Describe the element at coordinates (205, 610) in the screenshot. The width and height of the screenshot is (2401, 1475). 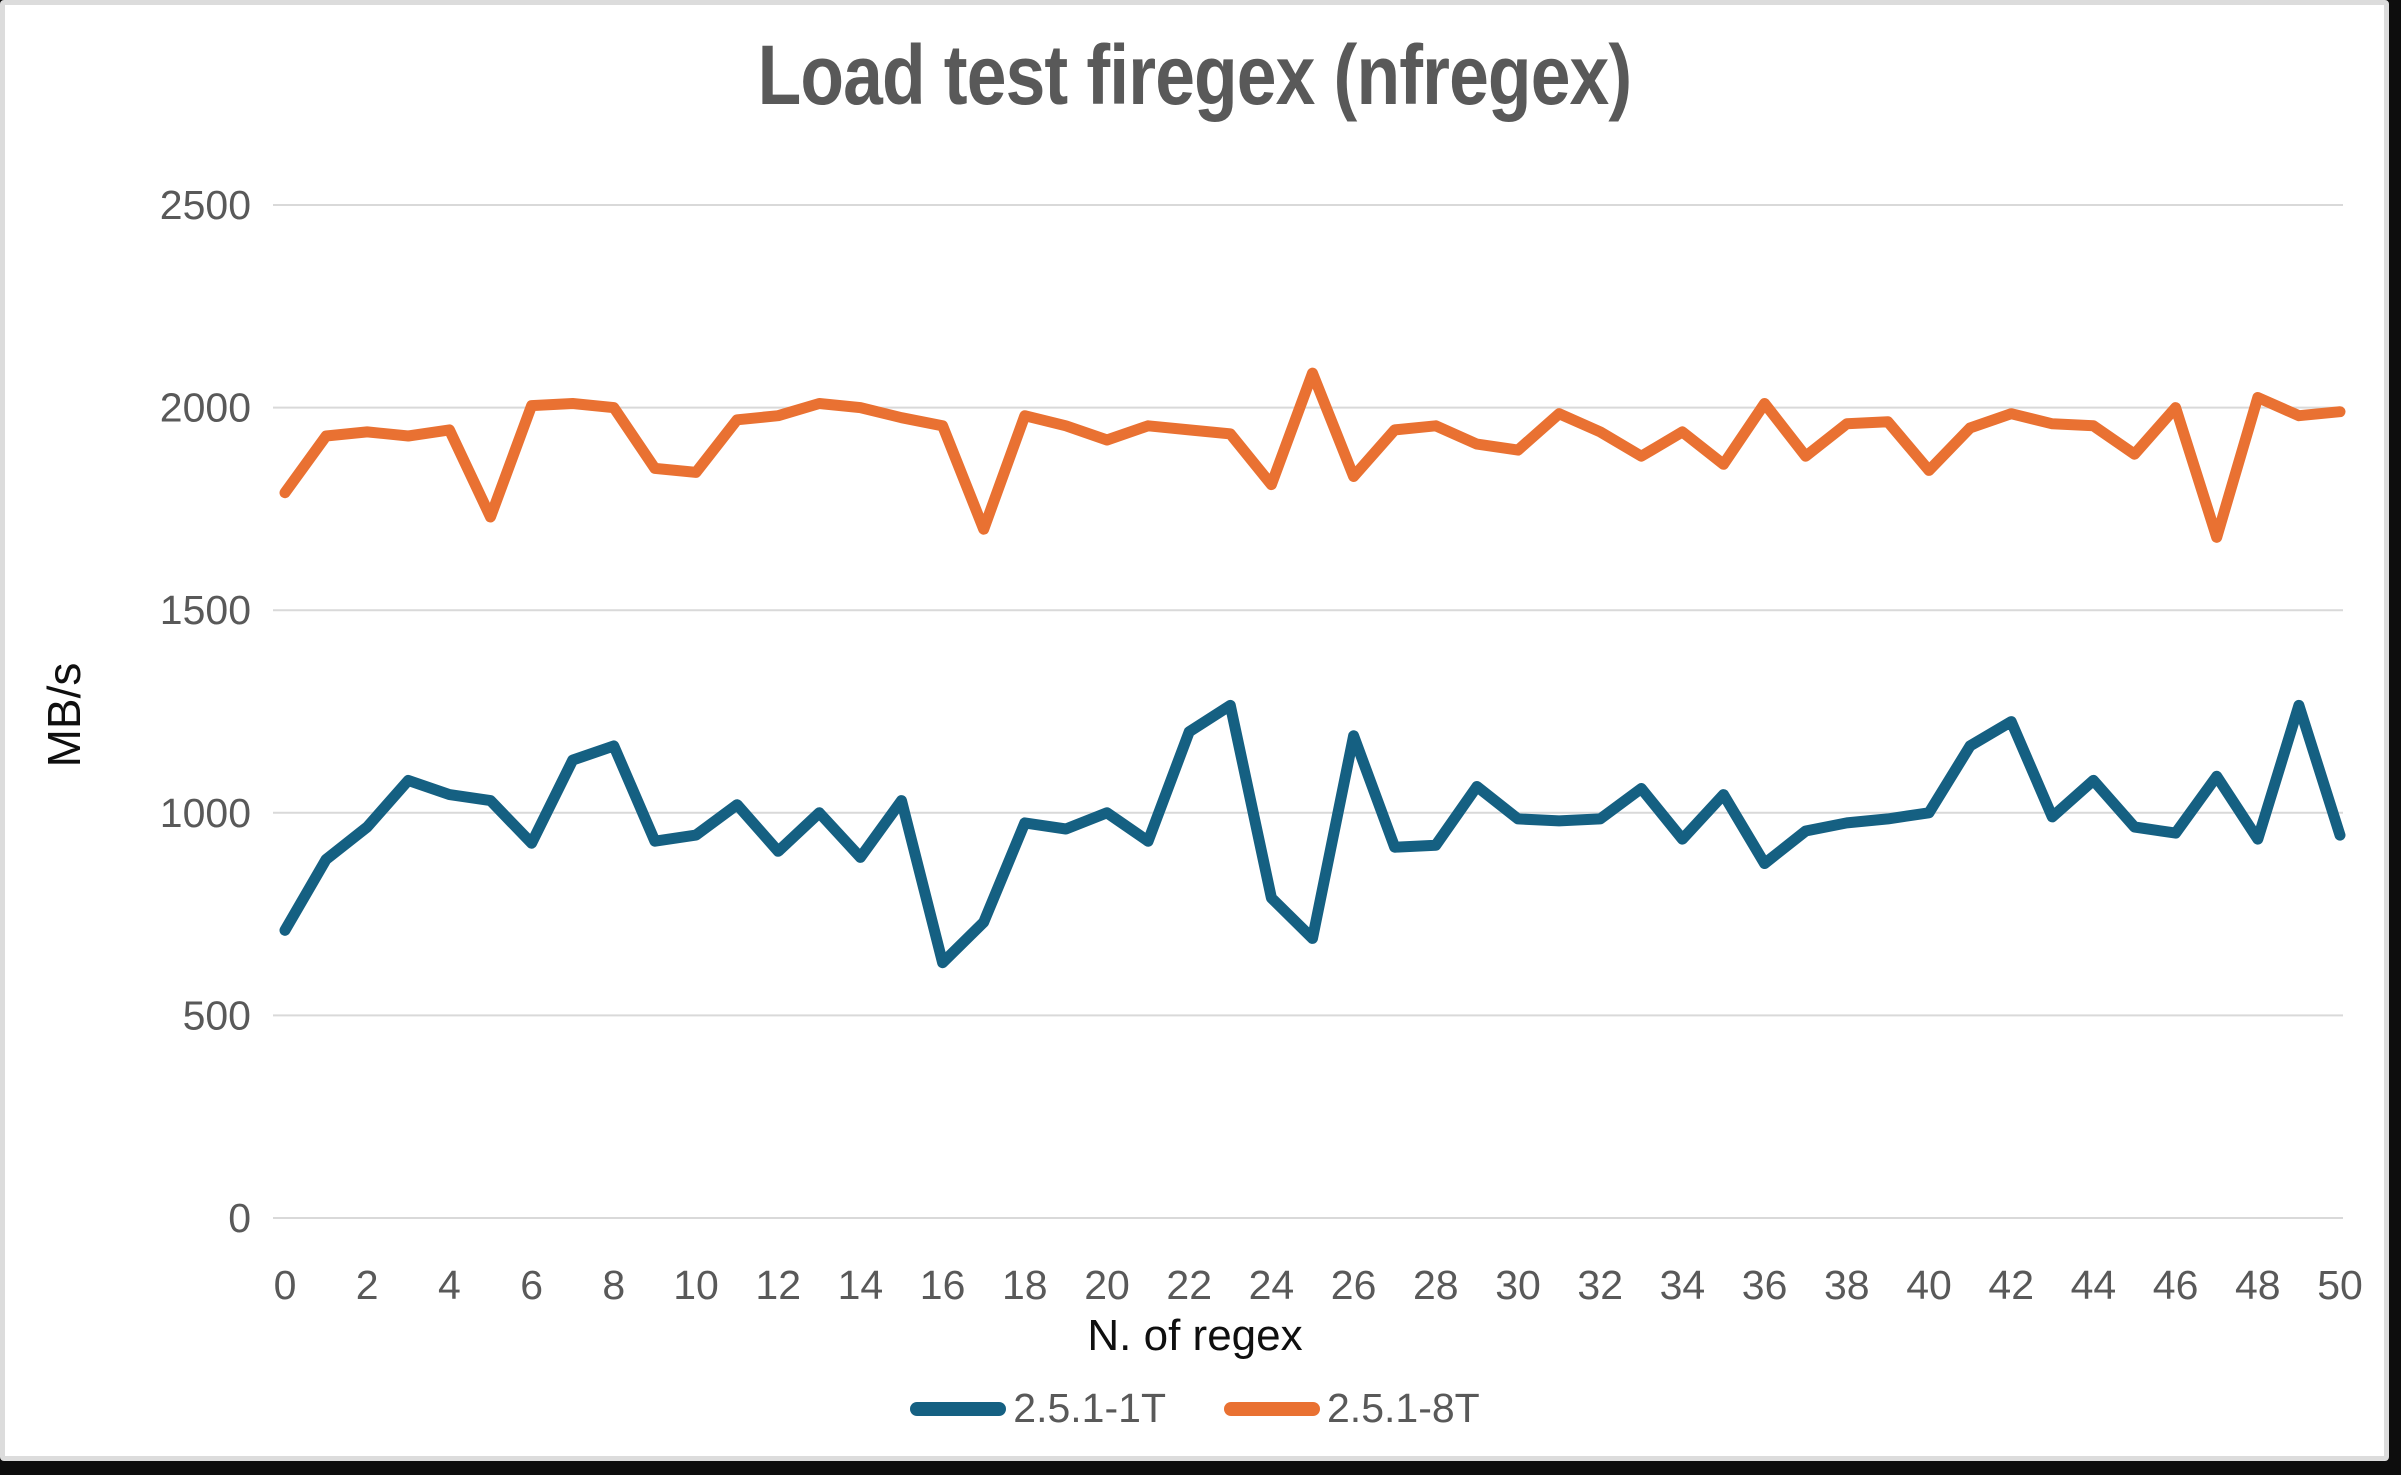
I see `y-tick-label: 1500` at that location.